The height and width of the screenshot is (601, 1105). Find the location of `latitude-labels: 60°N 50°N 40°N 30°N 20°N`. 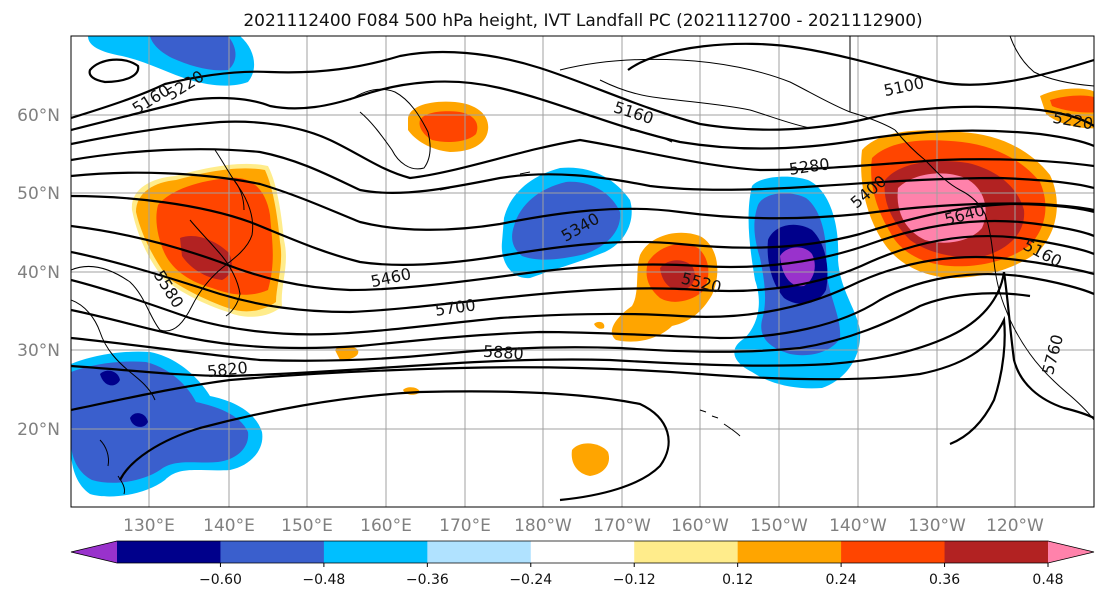

latitude-labels: 60°N 50°N 40°N 30°N 20°N is located at coordinates (38, 273).